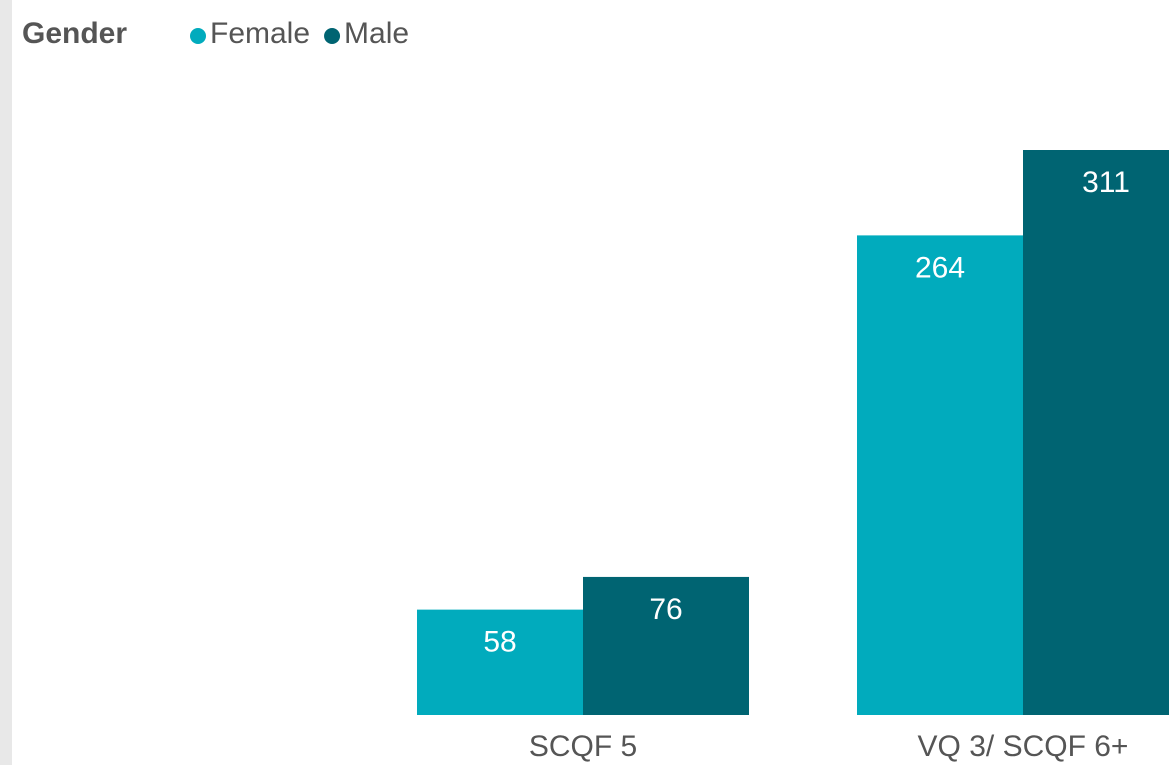 The height and width of the screenshot is (765, 1169). I want to click on data-label: 311, so click(1106, 182).